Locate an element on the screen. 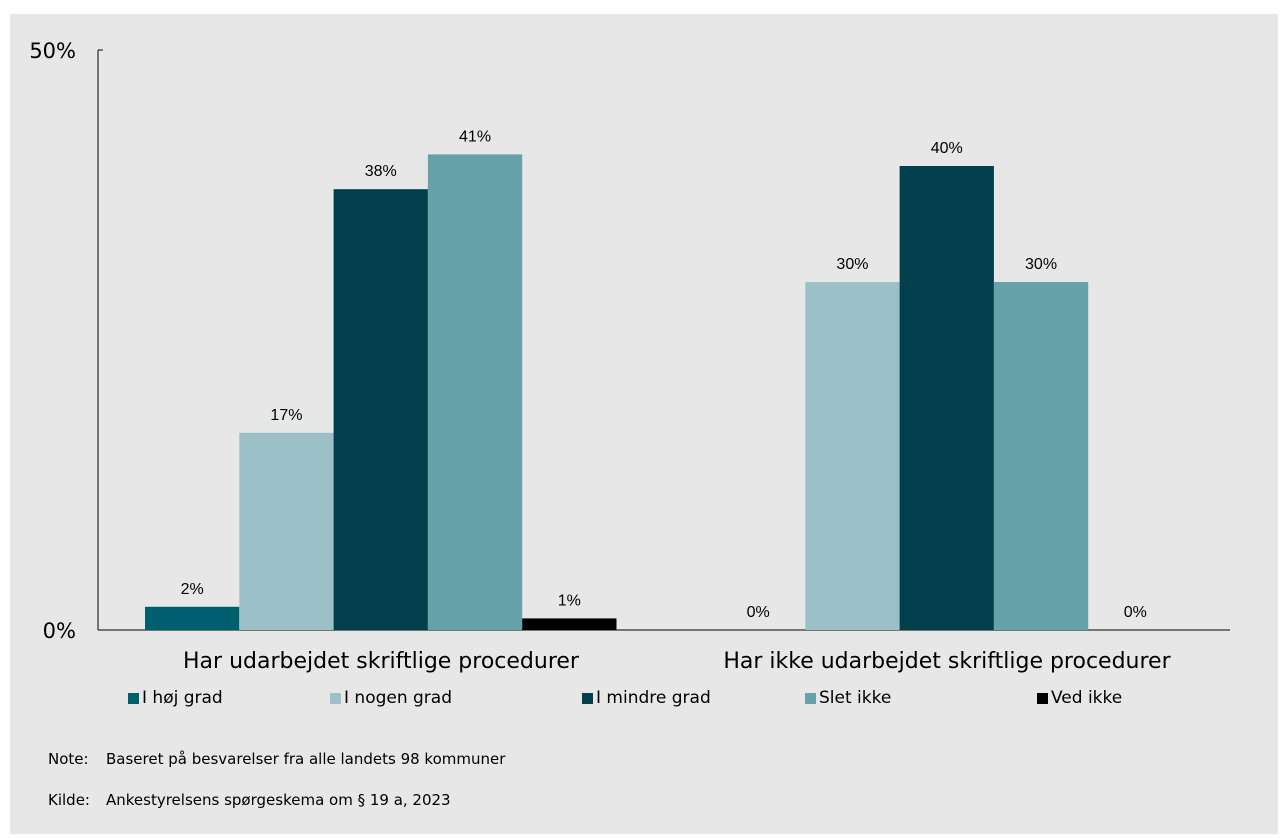 The image size is (1283, 838). y-tick-label: 0% is located at coordinates (59, 631).